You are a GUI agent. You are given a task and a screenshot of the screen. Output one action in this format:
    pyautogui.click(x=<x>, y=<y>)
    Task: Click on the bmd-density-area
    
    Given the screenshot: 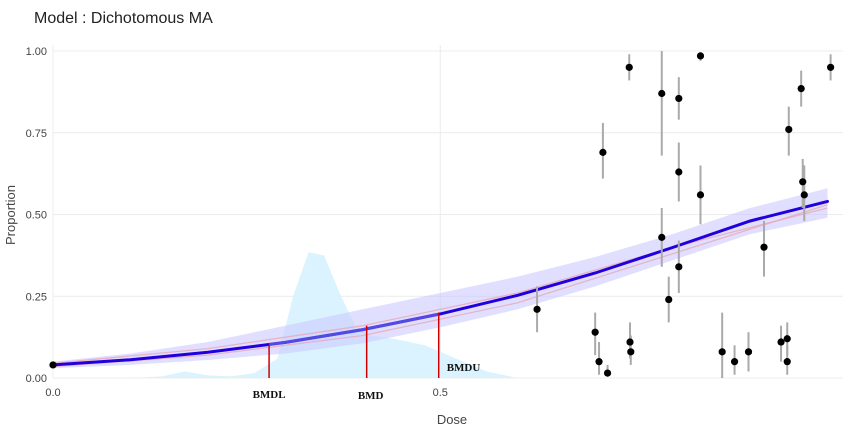 What is the action you would take?
    pyautogui.click(x=324, y=315)
    